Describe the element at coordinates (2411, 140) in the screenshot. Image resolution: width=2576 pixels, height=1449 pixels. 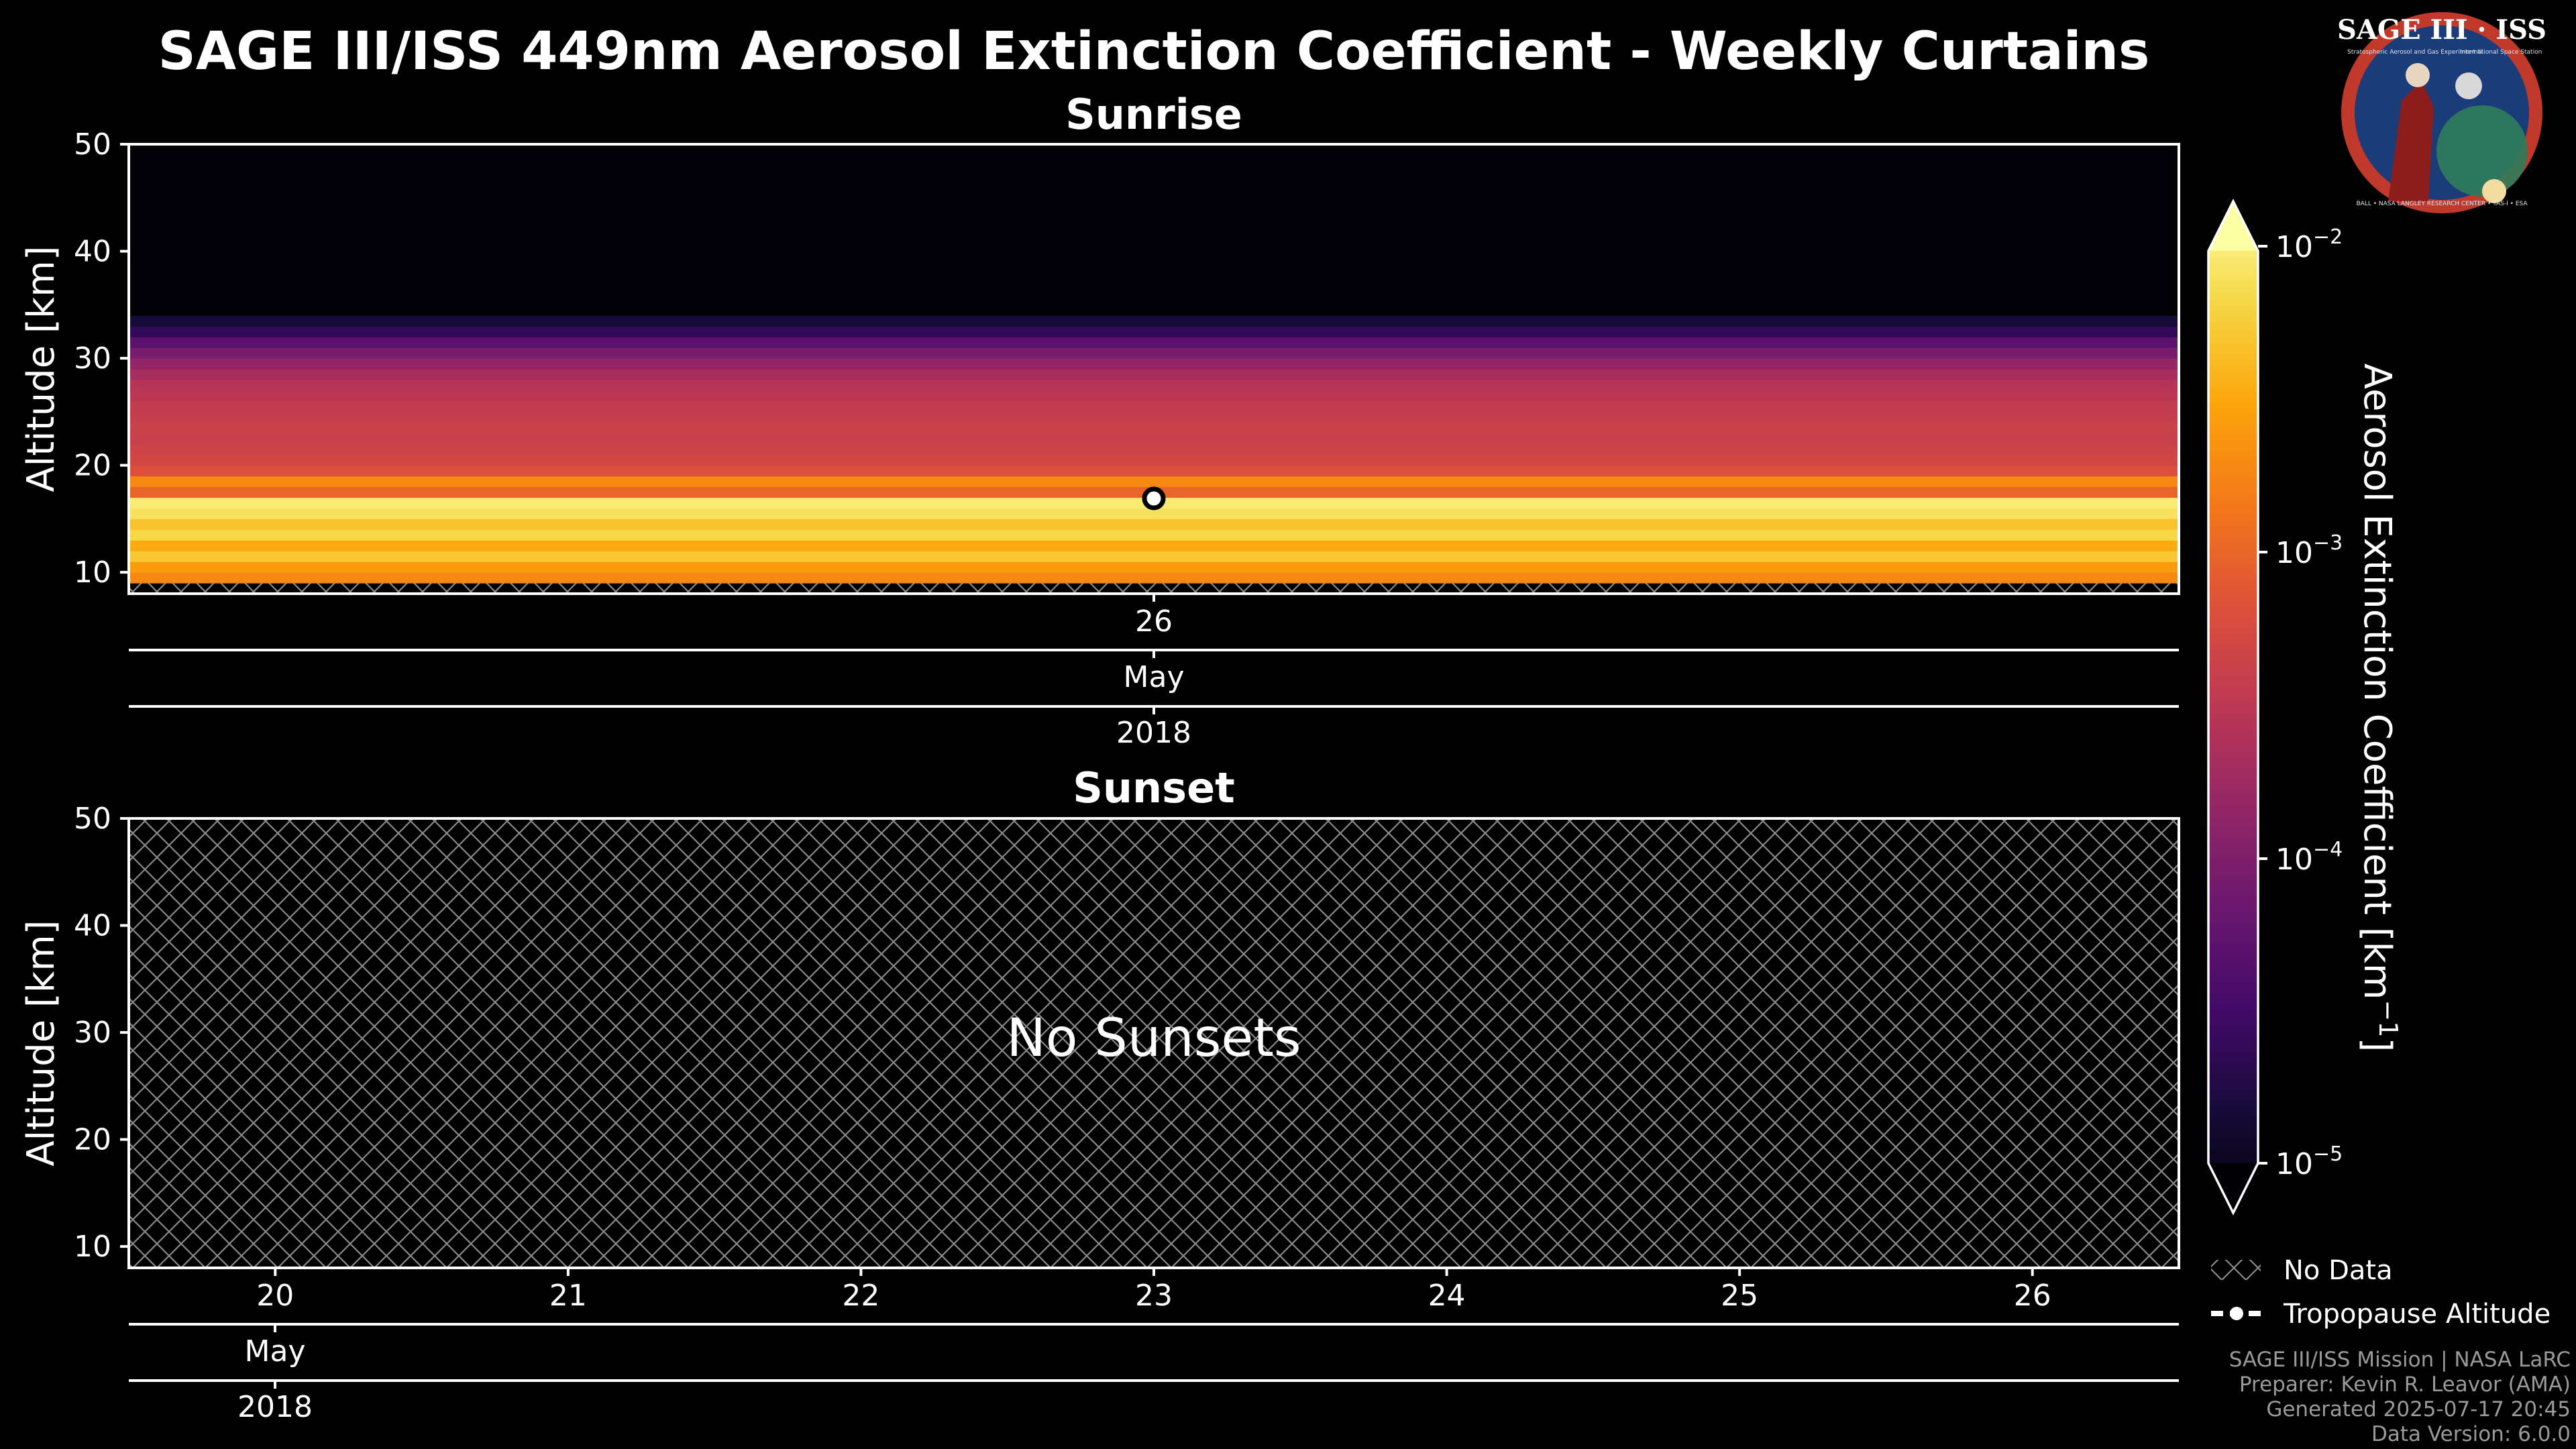
I see `wizard-figure-icon` at that location.